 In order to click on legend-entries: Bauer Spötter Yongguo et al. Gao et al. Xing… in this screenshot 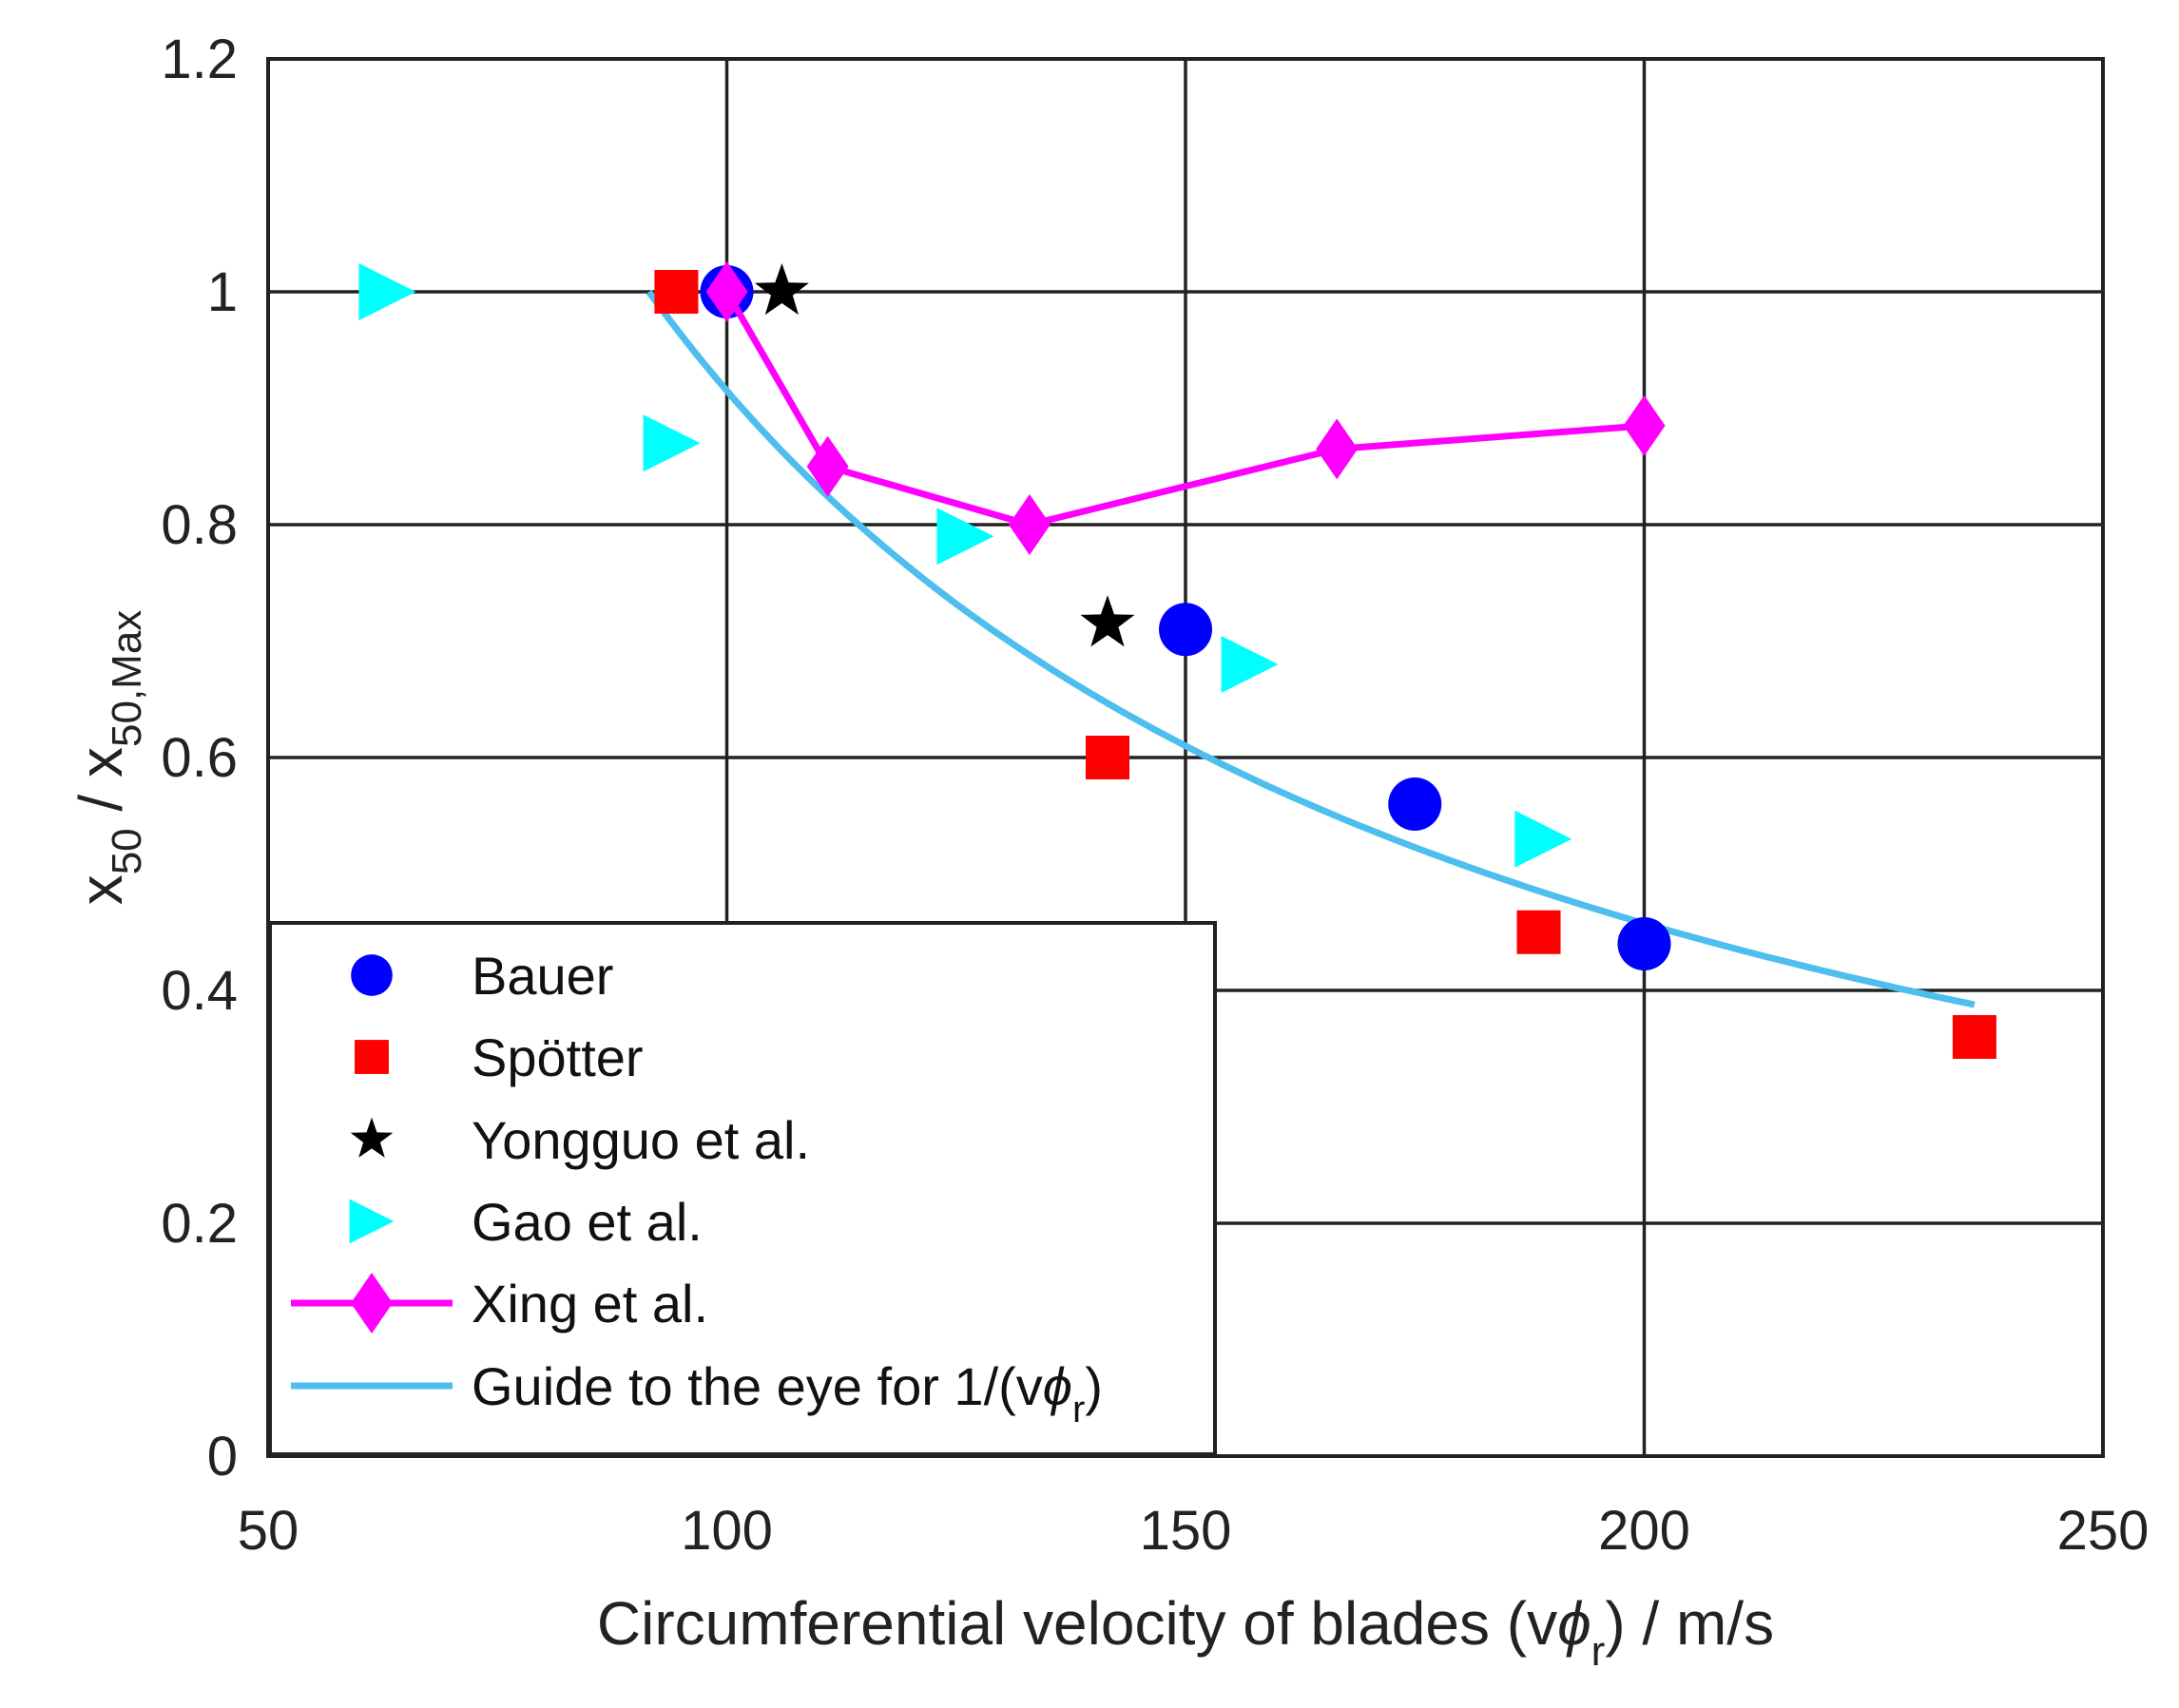, I will do `click(697, 1188)`.